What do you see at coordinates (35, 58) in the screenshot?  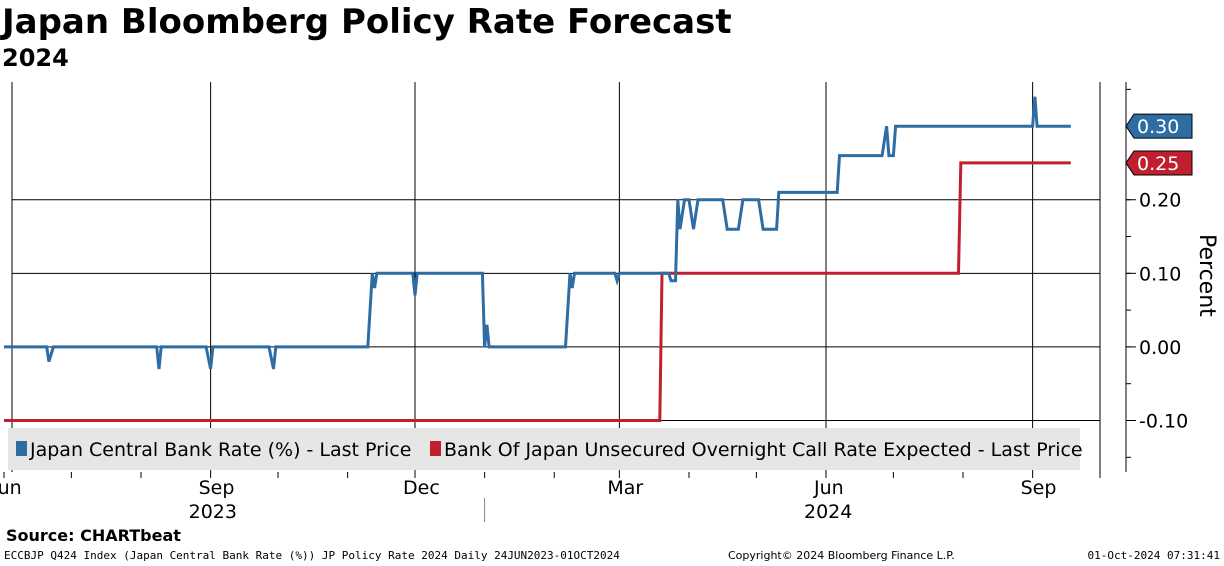 I see `chart-subtitle: 2024` at bounding box center [35, 58].